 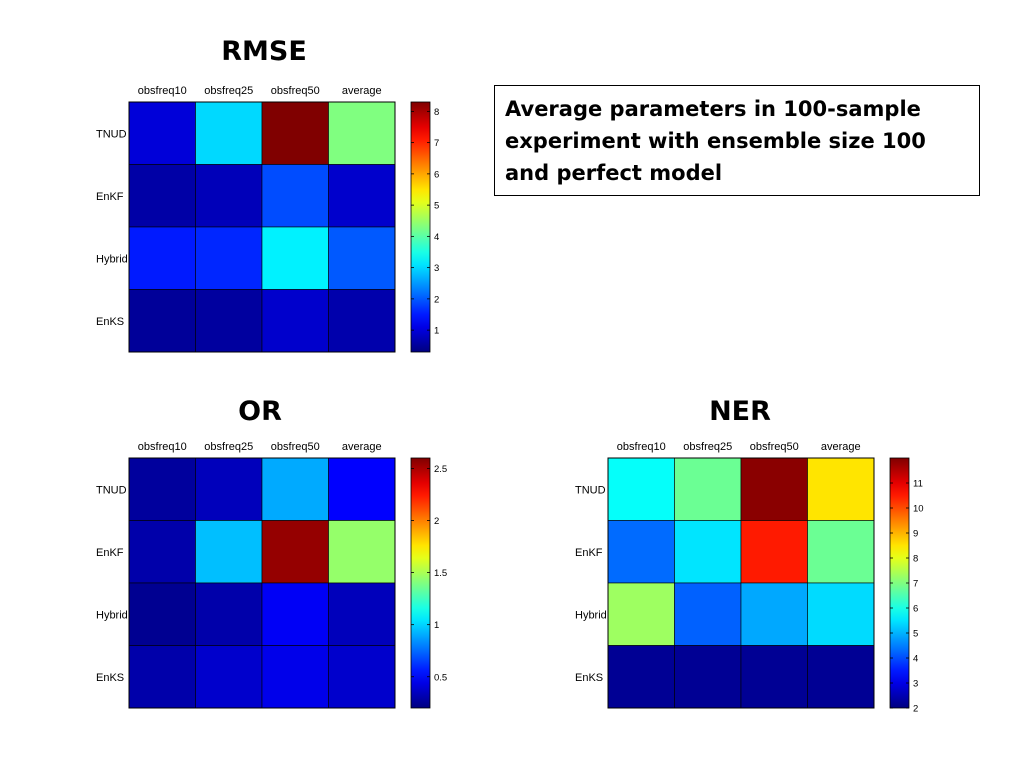 I want to click on colorbar-tick-label: 0.5, so click(x=440, y=677).